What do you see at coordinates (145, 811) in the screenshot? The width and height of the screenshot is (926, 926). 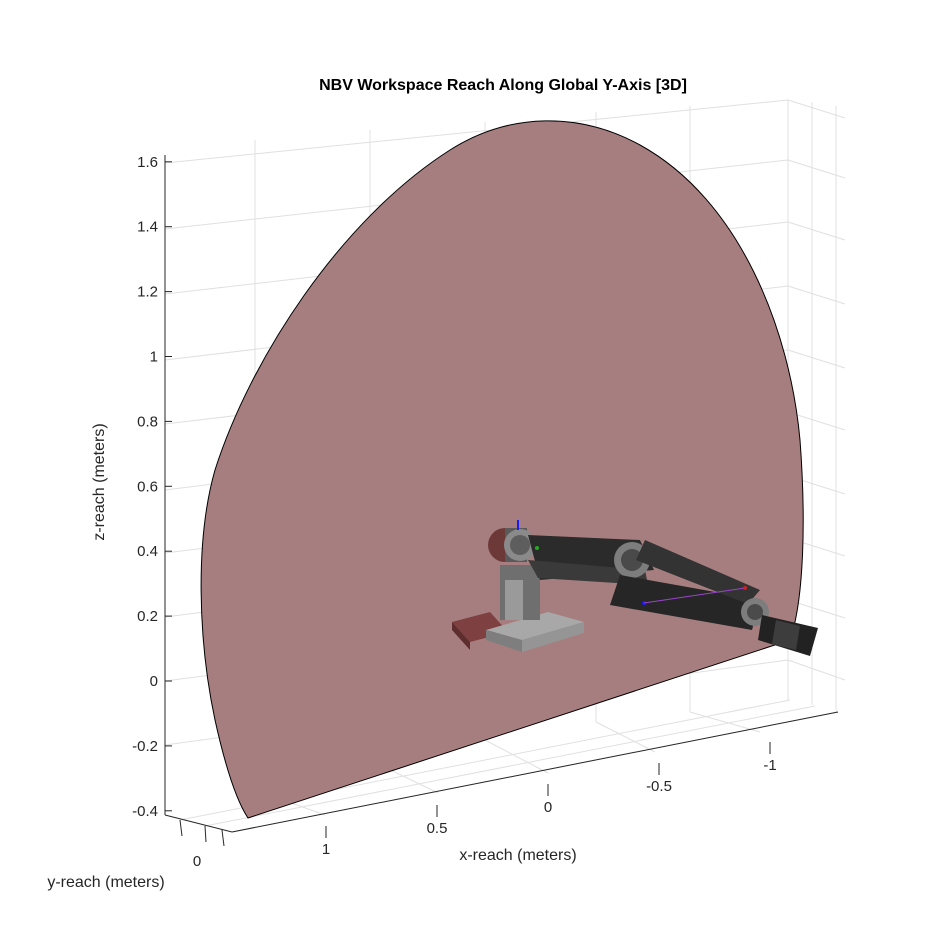 I see `z-tick-label: -0.4` at bounding box center [145, 811].